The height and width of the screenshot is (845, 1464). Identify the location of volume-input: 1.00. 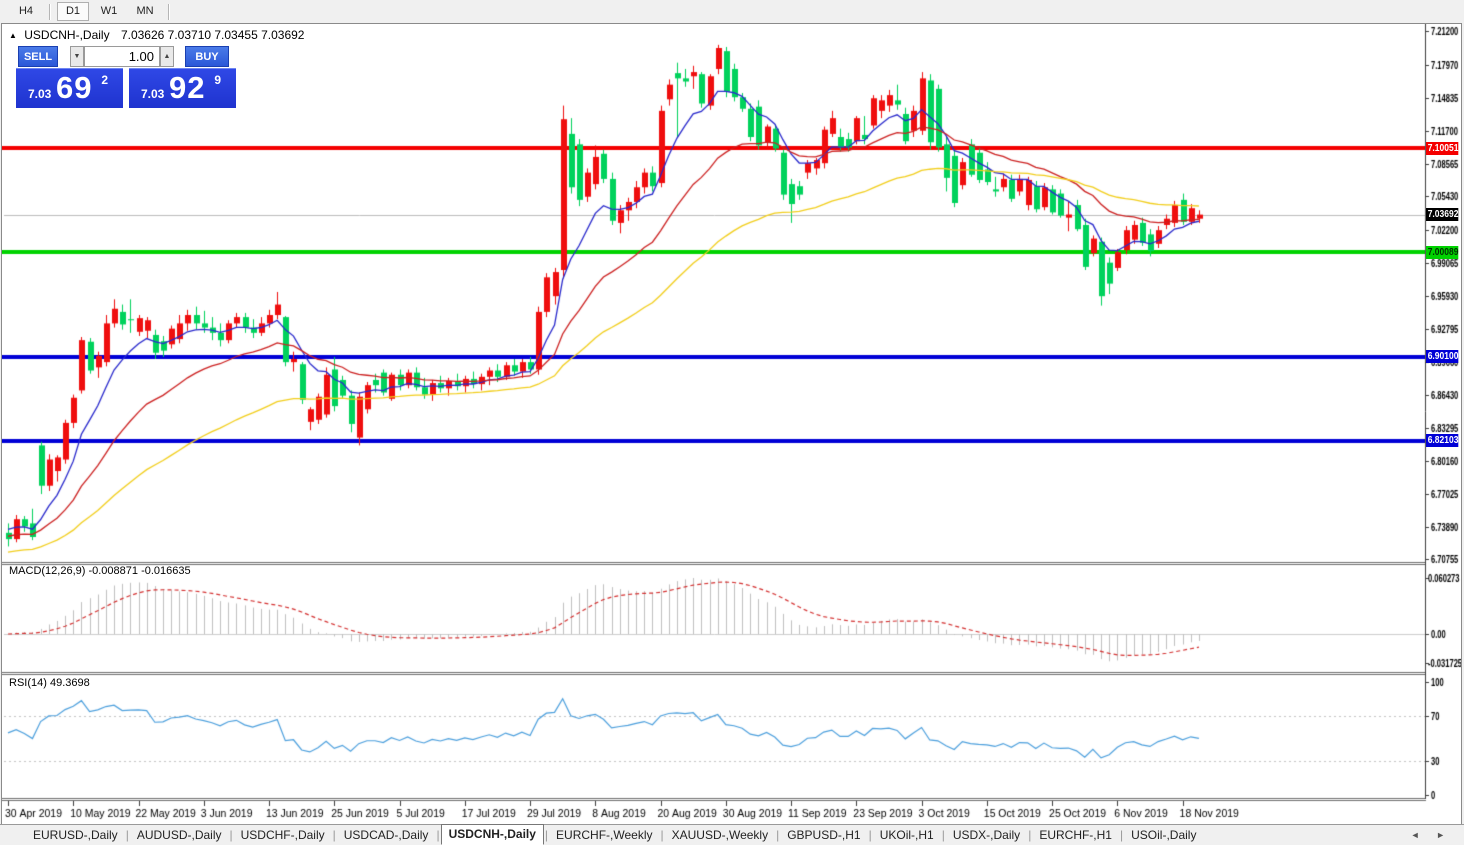
(122, 56).